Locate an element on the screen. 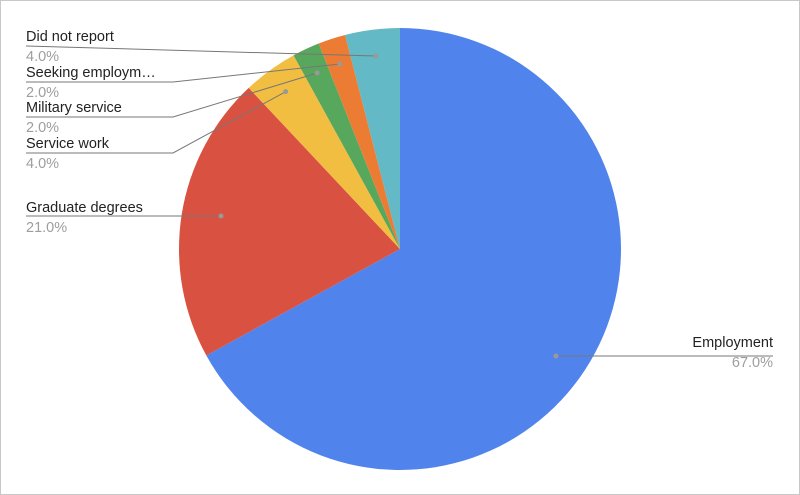 The height and width of the screenshot is (495, 800). pct-graduate-degrees: 21.0% is located at coordinates (46, 228).